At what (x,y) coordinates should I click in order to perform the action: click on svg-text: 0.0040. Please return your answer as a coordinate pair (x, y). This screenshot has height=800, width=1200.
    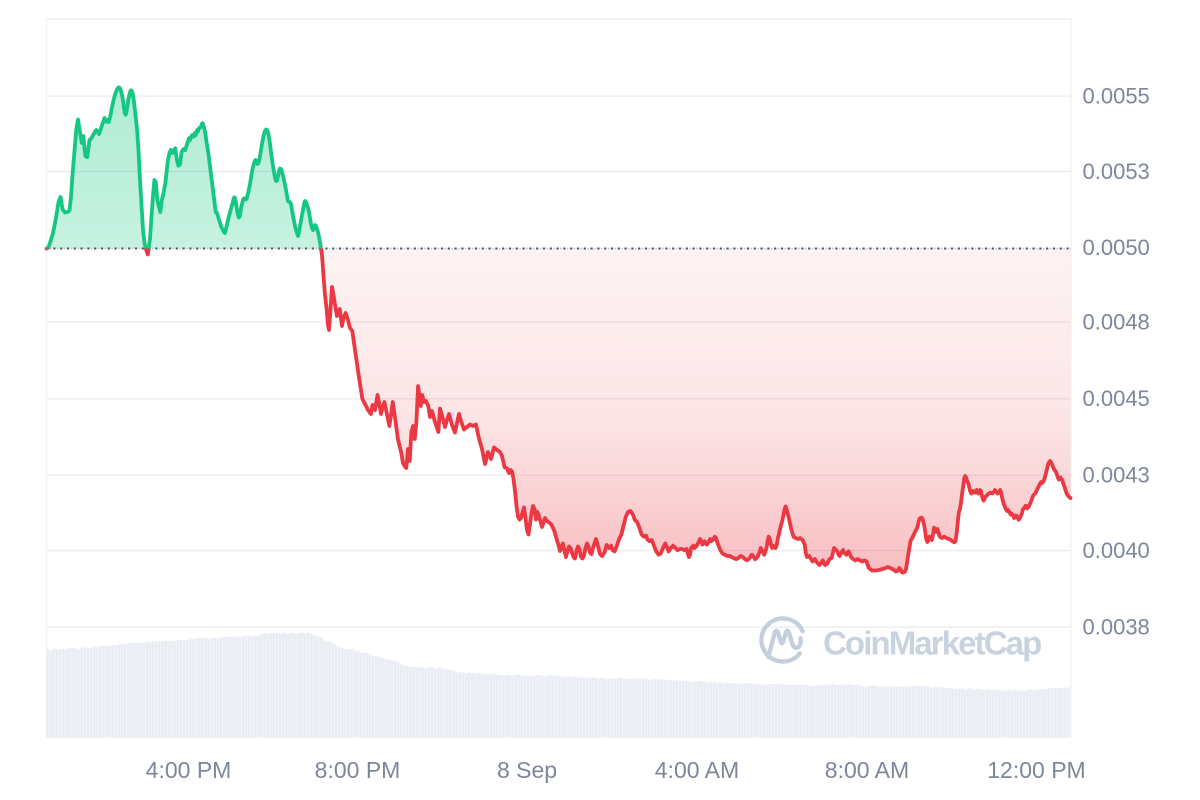
    Looking at the image, I should click on (1116, 550).